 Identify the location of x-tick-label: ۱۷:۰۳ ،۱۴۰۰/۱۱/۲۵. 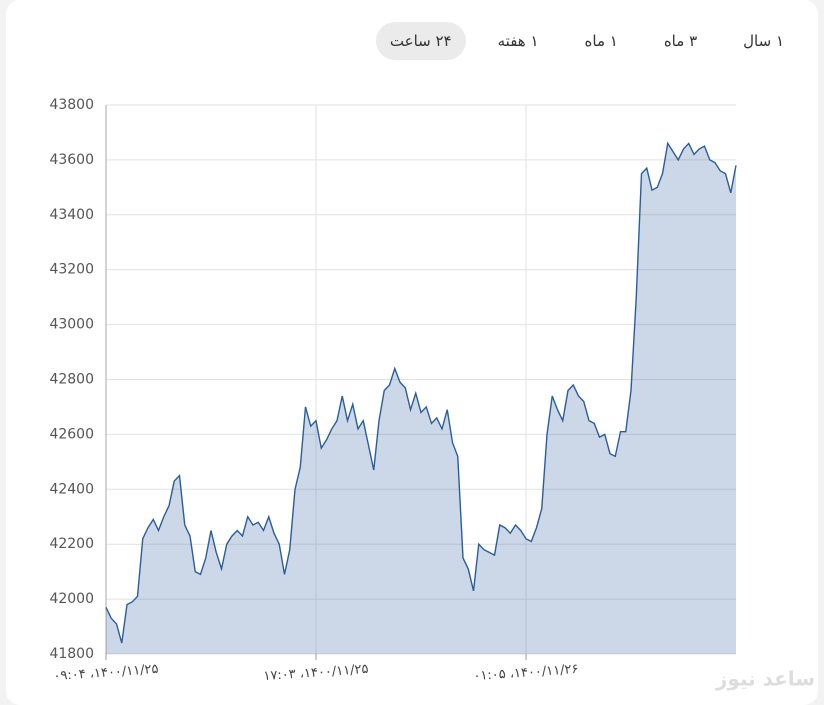
(316, 673).